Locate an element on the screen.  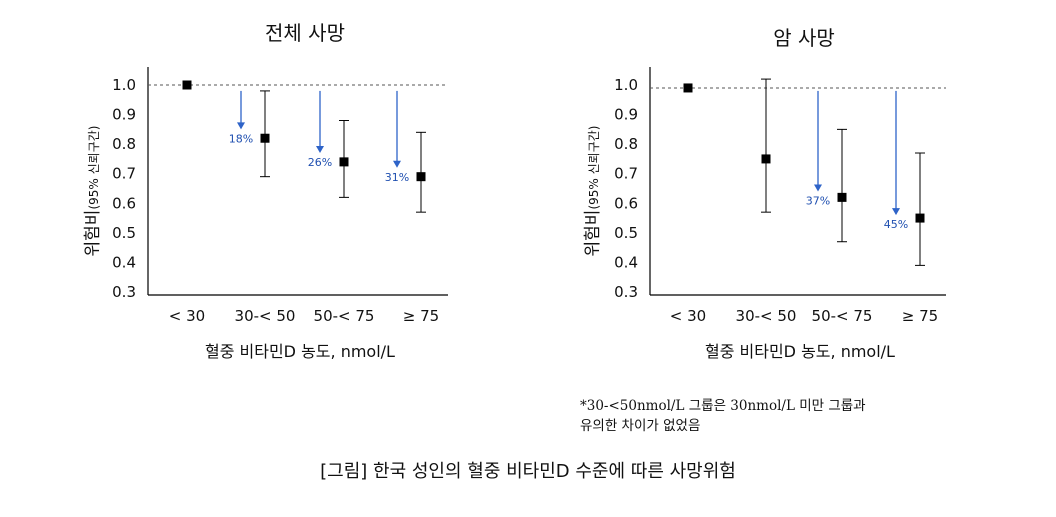
reduction-percent-label: 45% is located at coordinates (896, 224).